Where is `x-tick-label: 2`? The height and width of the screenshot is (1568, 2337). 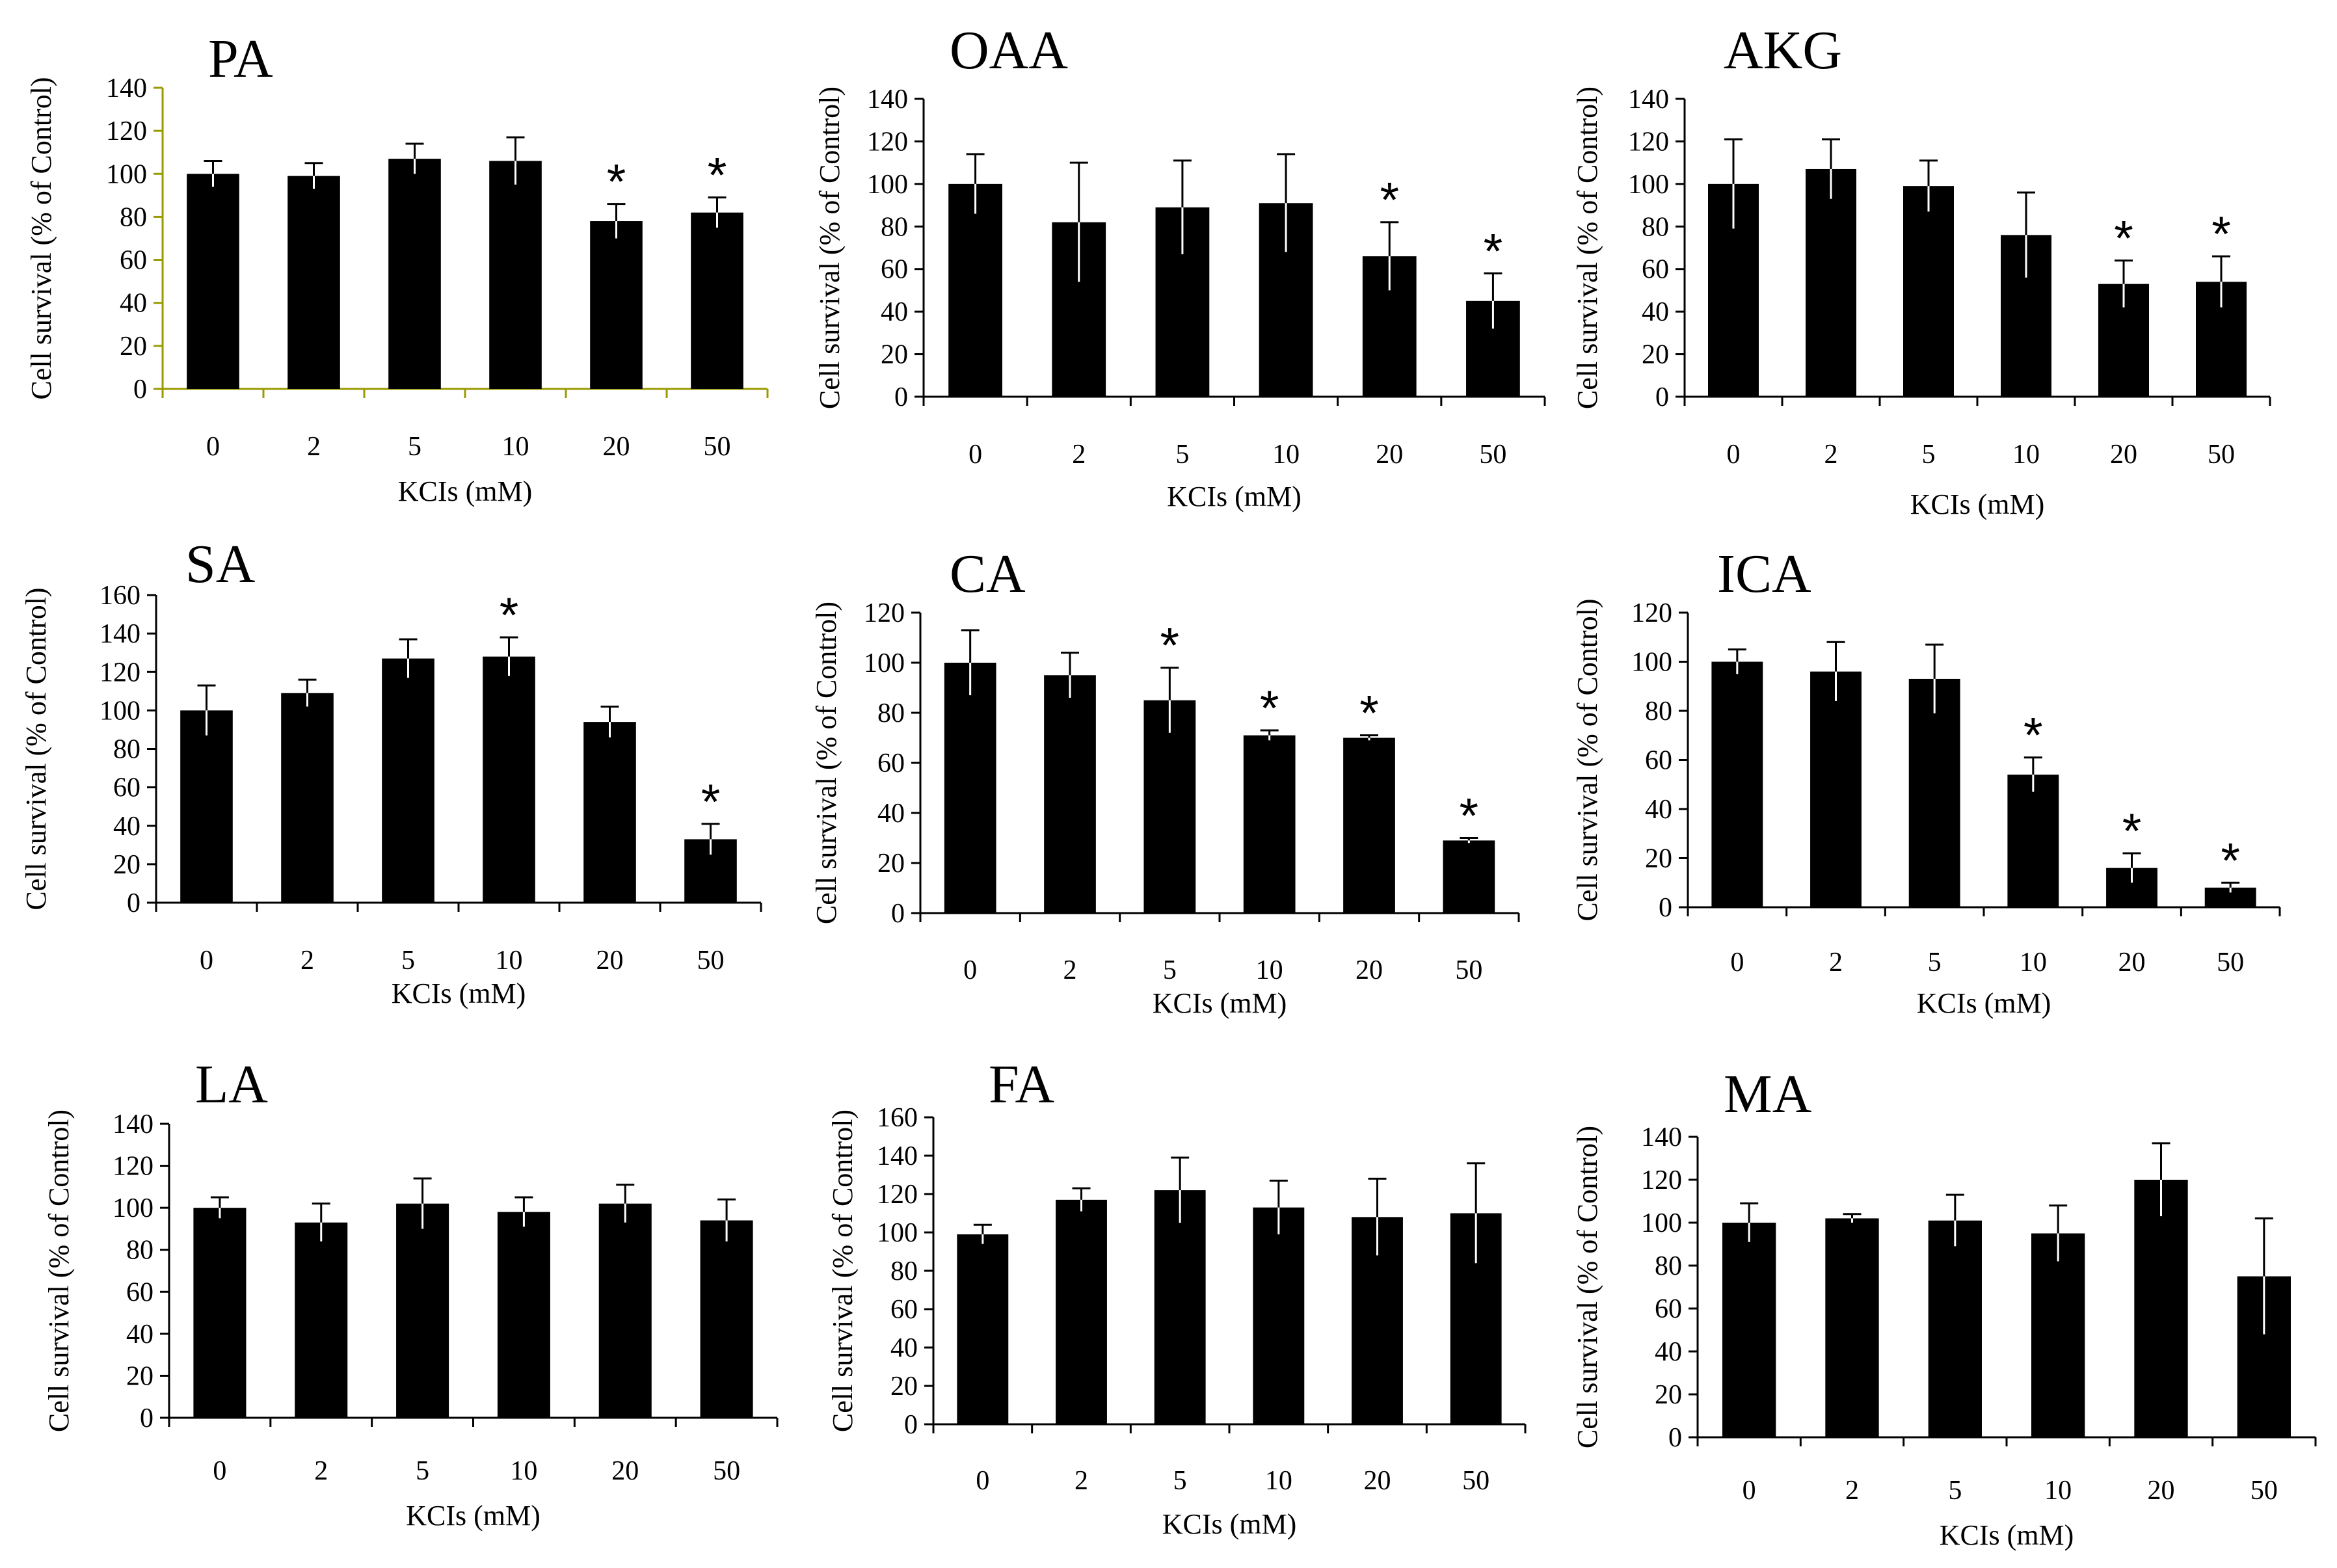
x-tick-label: 2 is located at coordinates (1831, 455).